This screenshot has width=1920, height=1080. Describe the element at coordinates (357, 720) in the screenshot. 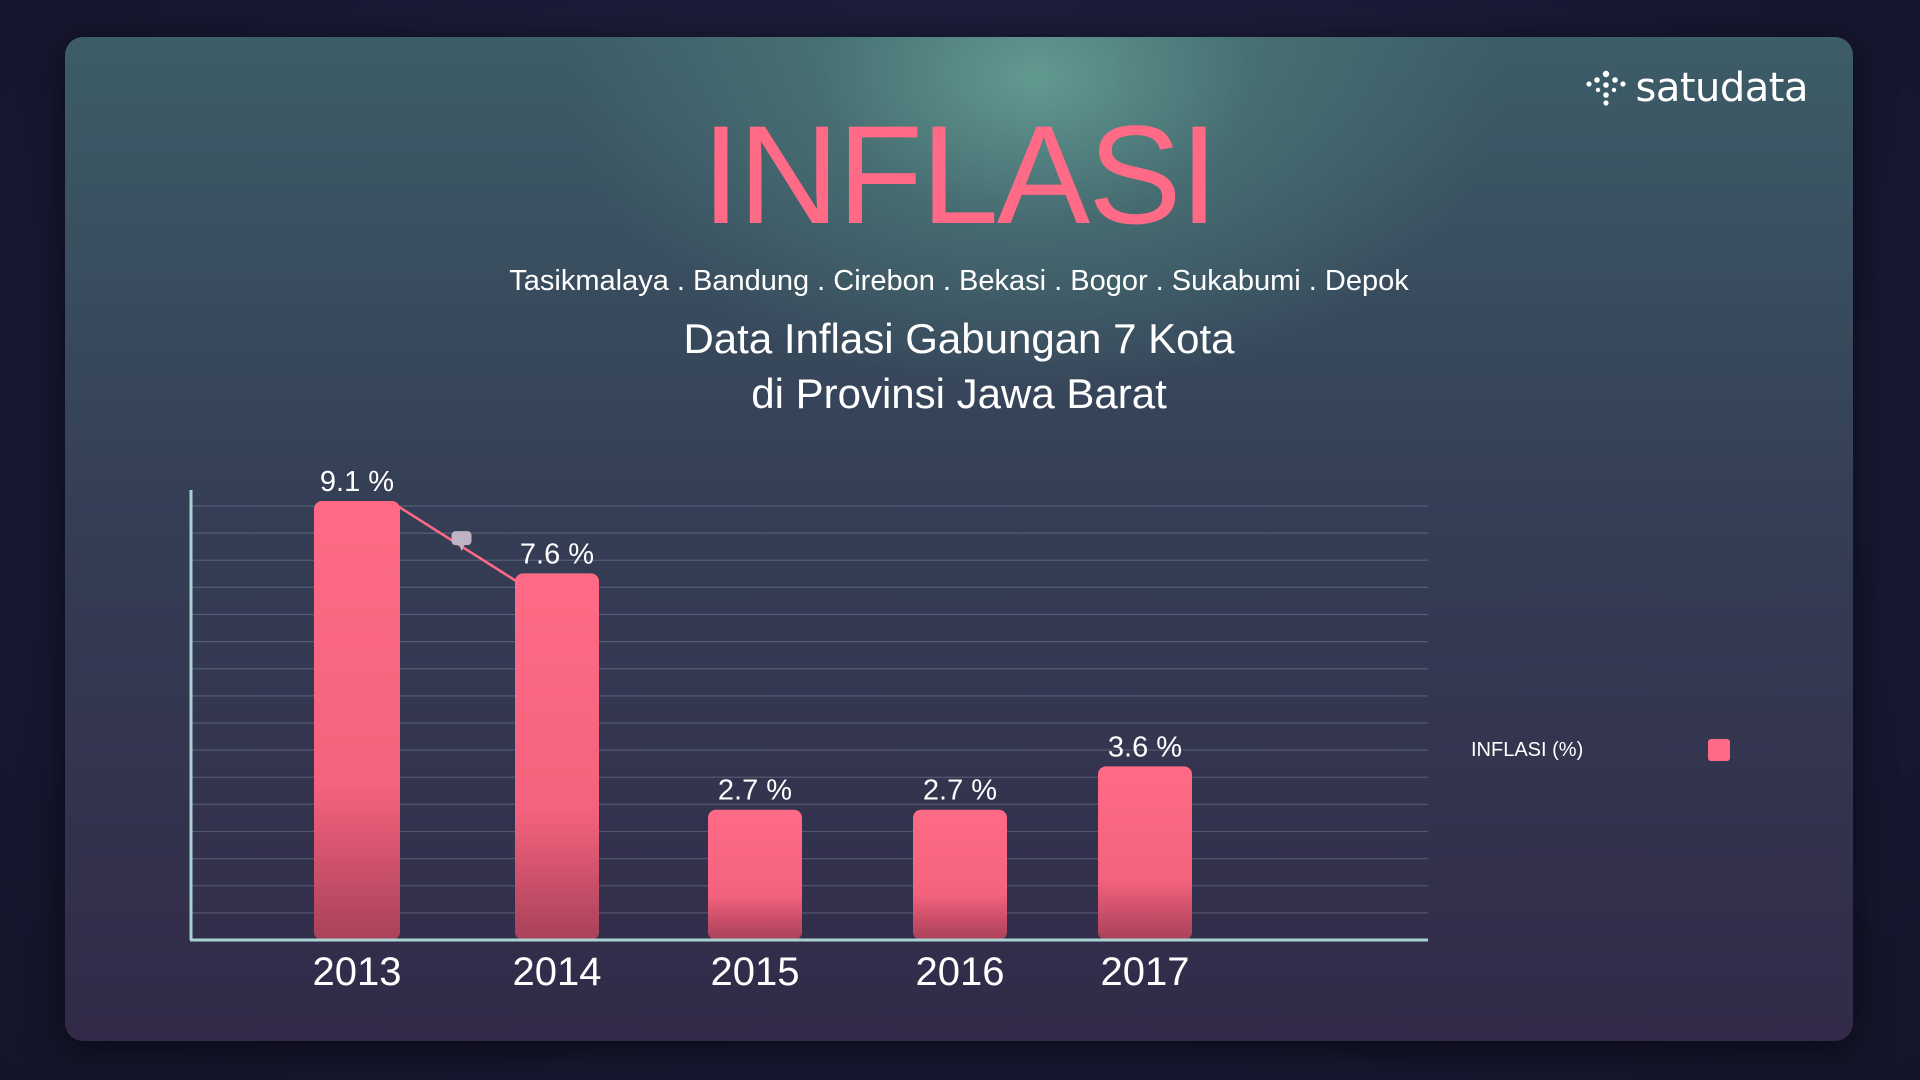

I see `bar-2013` at that location.